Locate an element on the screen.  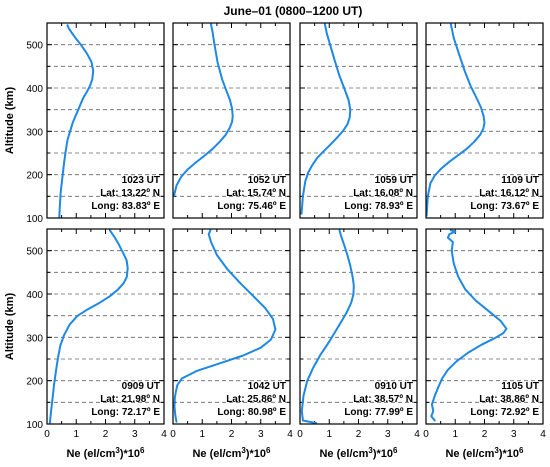
panel-annotation: Long: 73.67º E is located at coordinates (504, 206).